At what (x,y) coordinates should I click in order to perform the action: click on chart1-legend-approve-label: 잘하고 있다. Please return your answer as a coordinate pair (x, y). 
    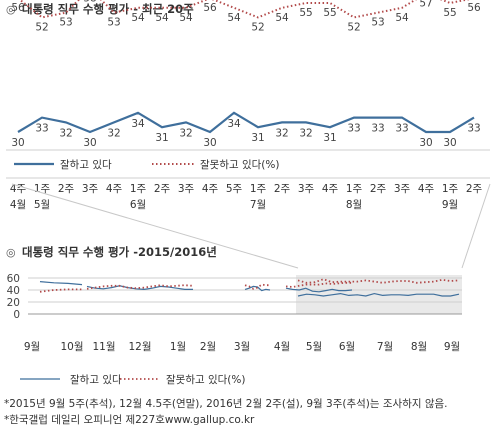
    Looking at the image, I should click on (86, 164).